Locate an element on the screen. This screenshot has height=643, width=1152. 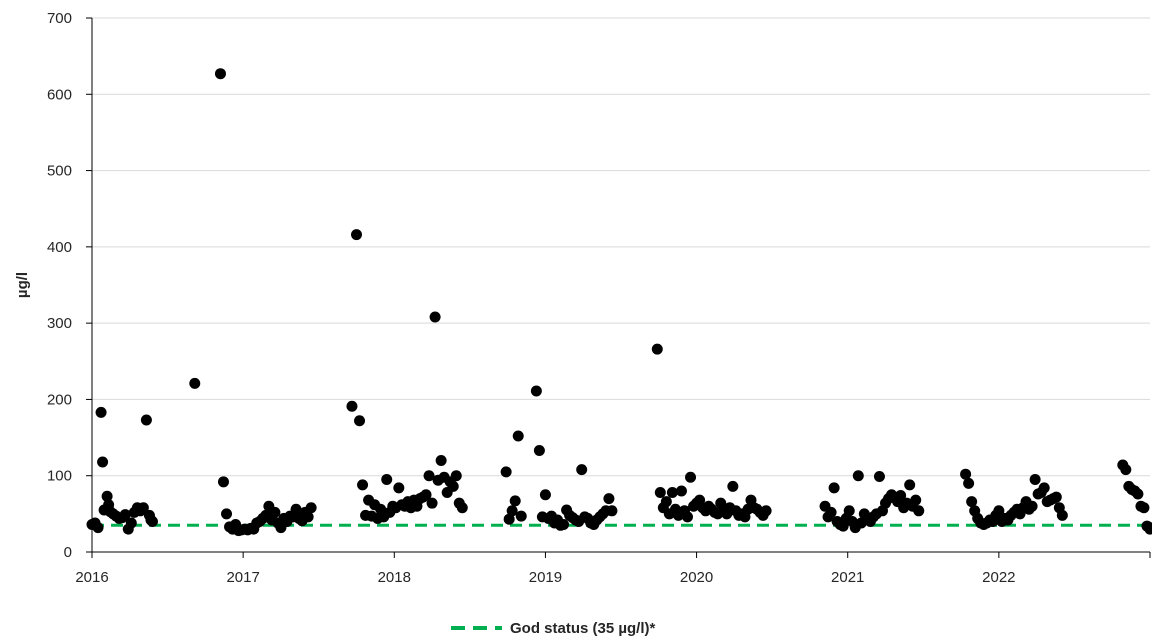
x-tick-label: 2018 is located at coordinates (394, 577).